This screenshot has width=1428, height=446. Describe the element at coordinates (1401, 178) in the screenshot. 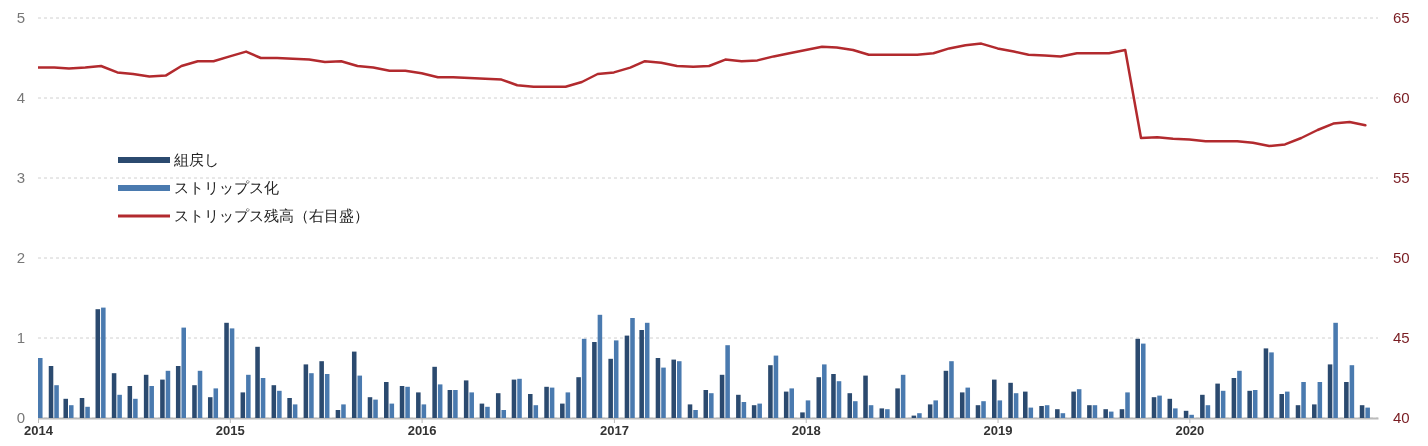

I see `y2-tick-label: 55` at that location.